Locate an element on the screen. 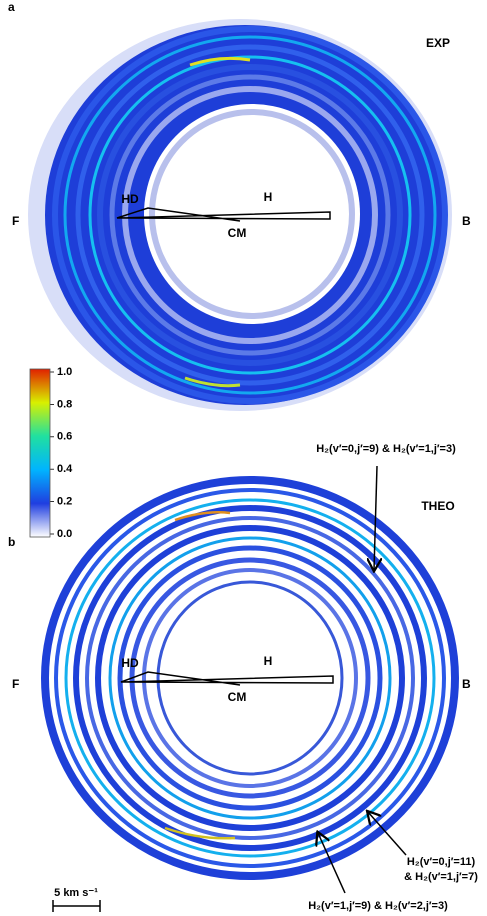 The width and height of the screenshot is (487, 916). colorbar-tick-label: 0.8 is located at coordinates (64, 404).